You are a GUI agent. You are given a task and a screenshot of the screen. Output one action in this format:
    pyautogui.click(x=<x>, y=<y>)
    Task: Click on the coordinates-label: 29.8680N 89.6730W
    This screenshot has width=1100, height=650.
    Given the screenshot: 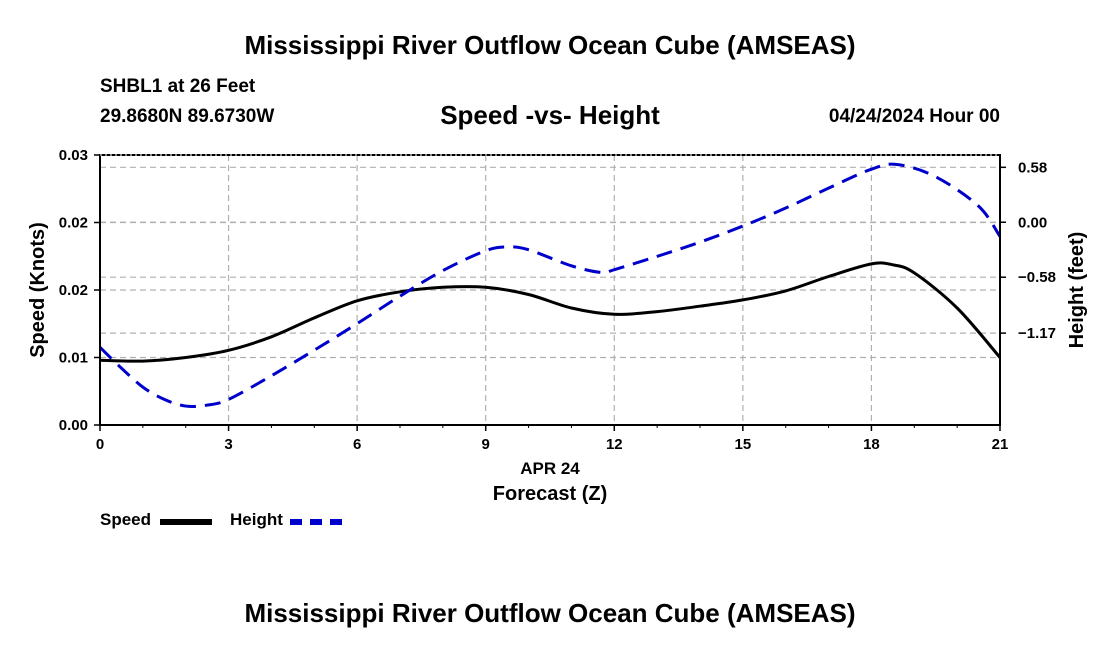 What is the action you would take?
    pyautogui.click(x=187, y=116)
    